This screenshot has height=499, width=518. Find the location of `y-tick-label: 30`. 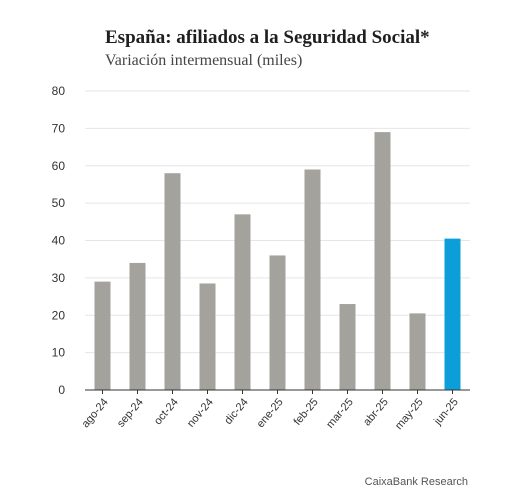

y-tick-label: 30 is located at coordinates (59, 278).